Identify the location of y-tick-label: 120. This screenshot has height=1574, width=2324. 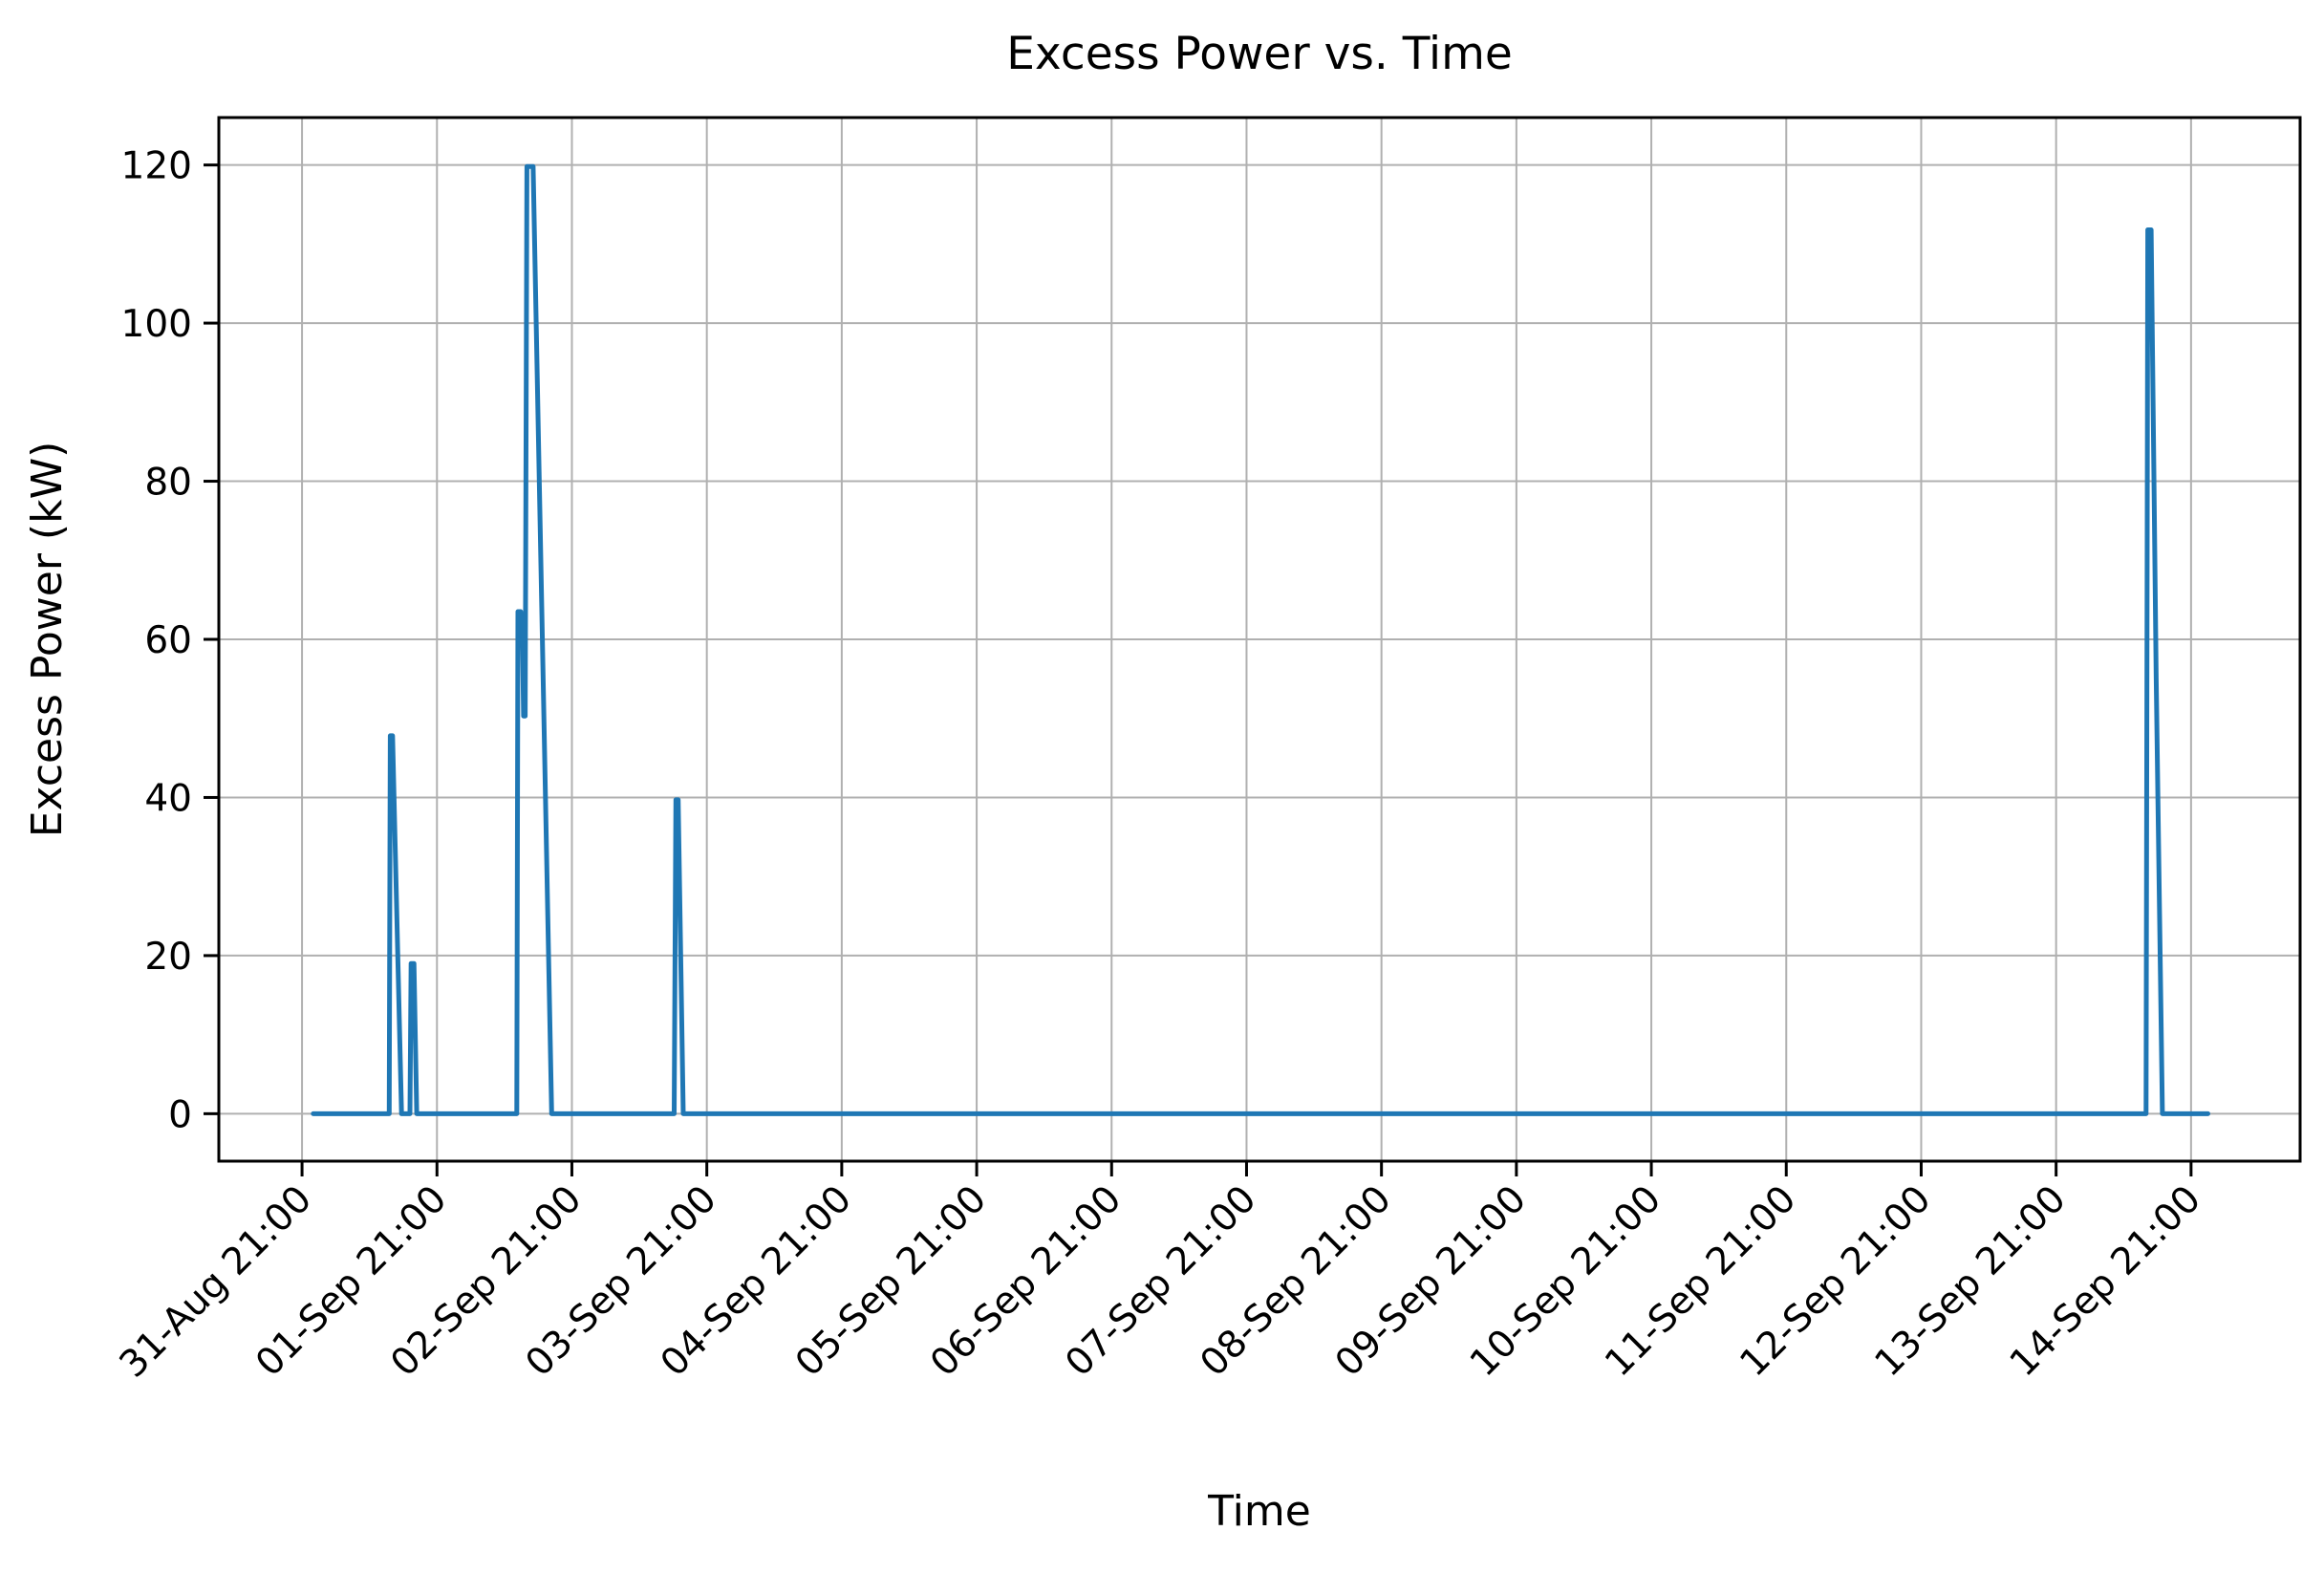
(157, 166).